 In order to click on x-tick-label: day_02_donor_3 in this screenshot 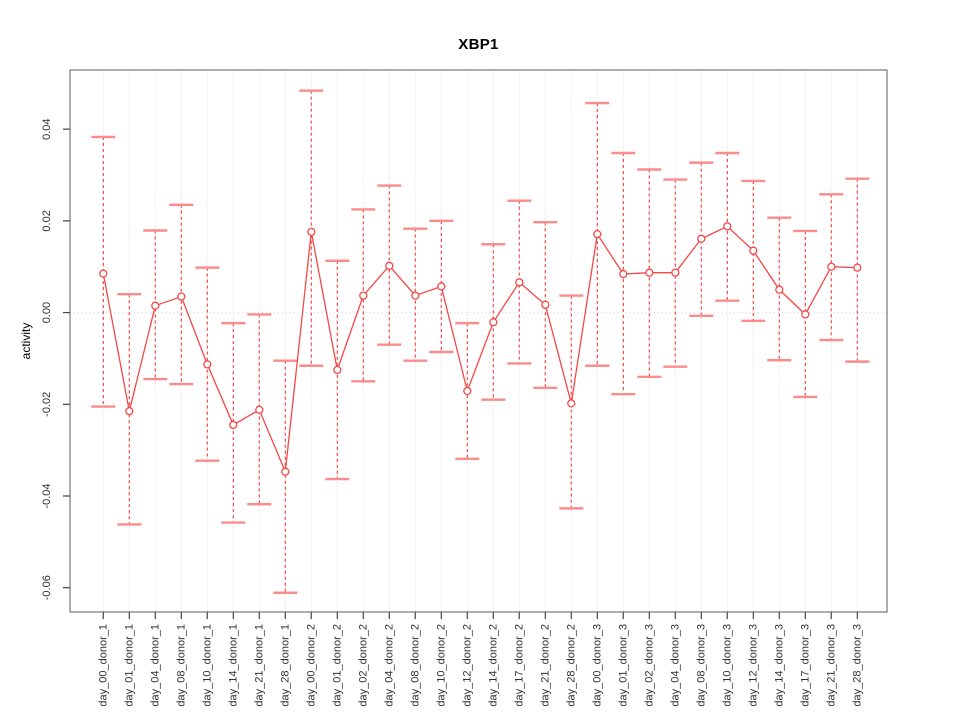, I will do `click(649, 665)`.